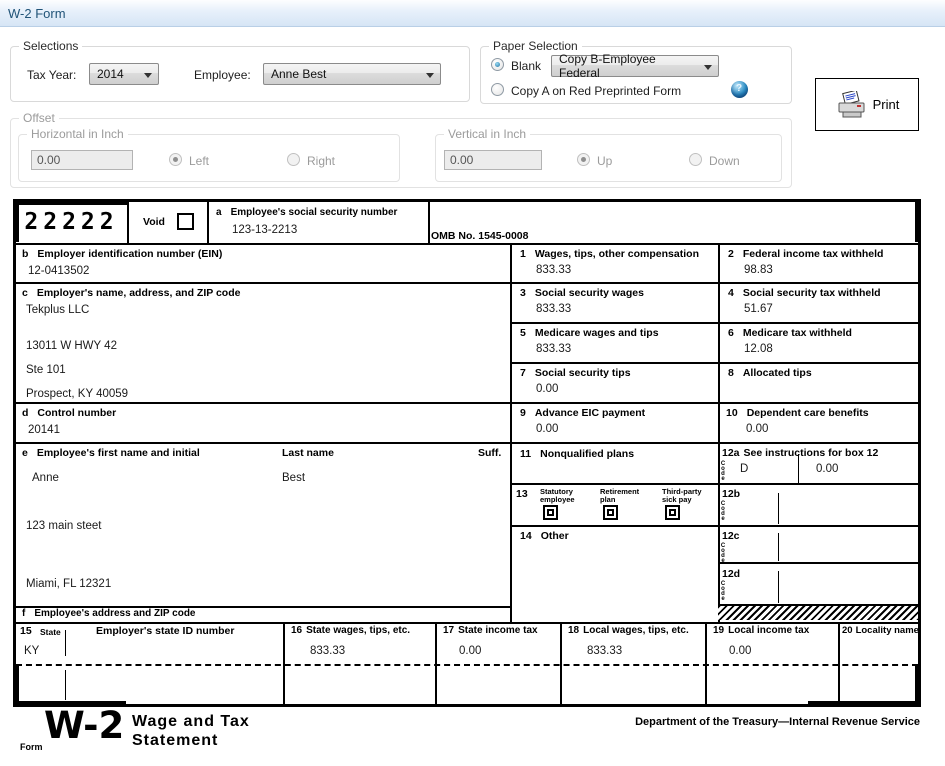  I want to click on box-d-label: d Control number, so click(69, 413).